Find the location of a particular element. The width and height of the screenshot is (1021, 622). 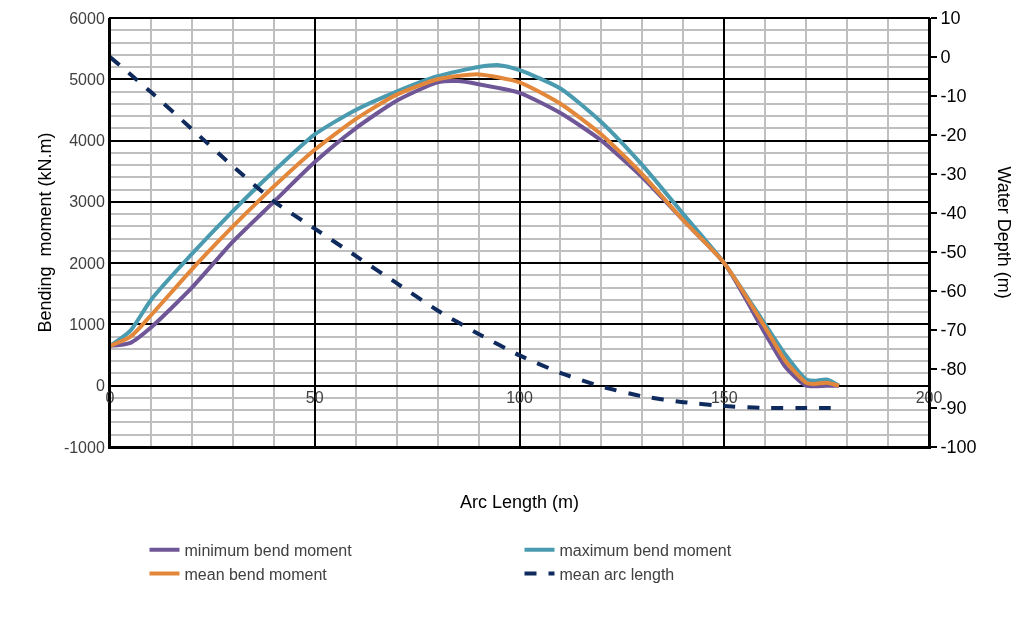

legend-label: mean bend moment is located at coordinates (256, 574).